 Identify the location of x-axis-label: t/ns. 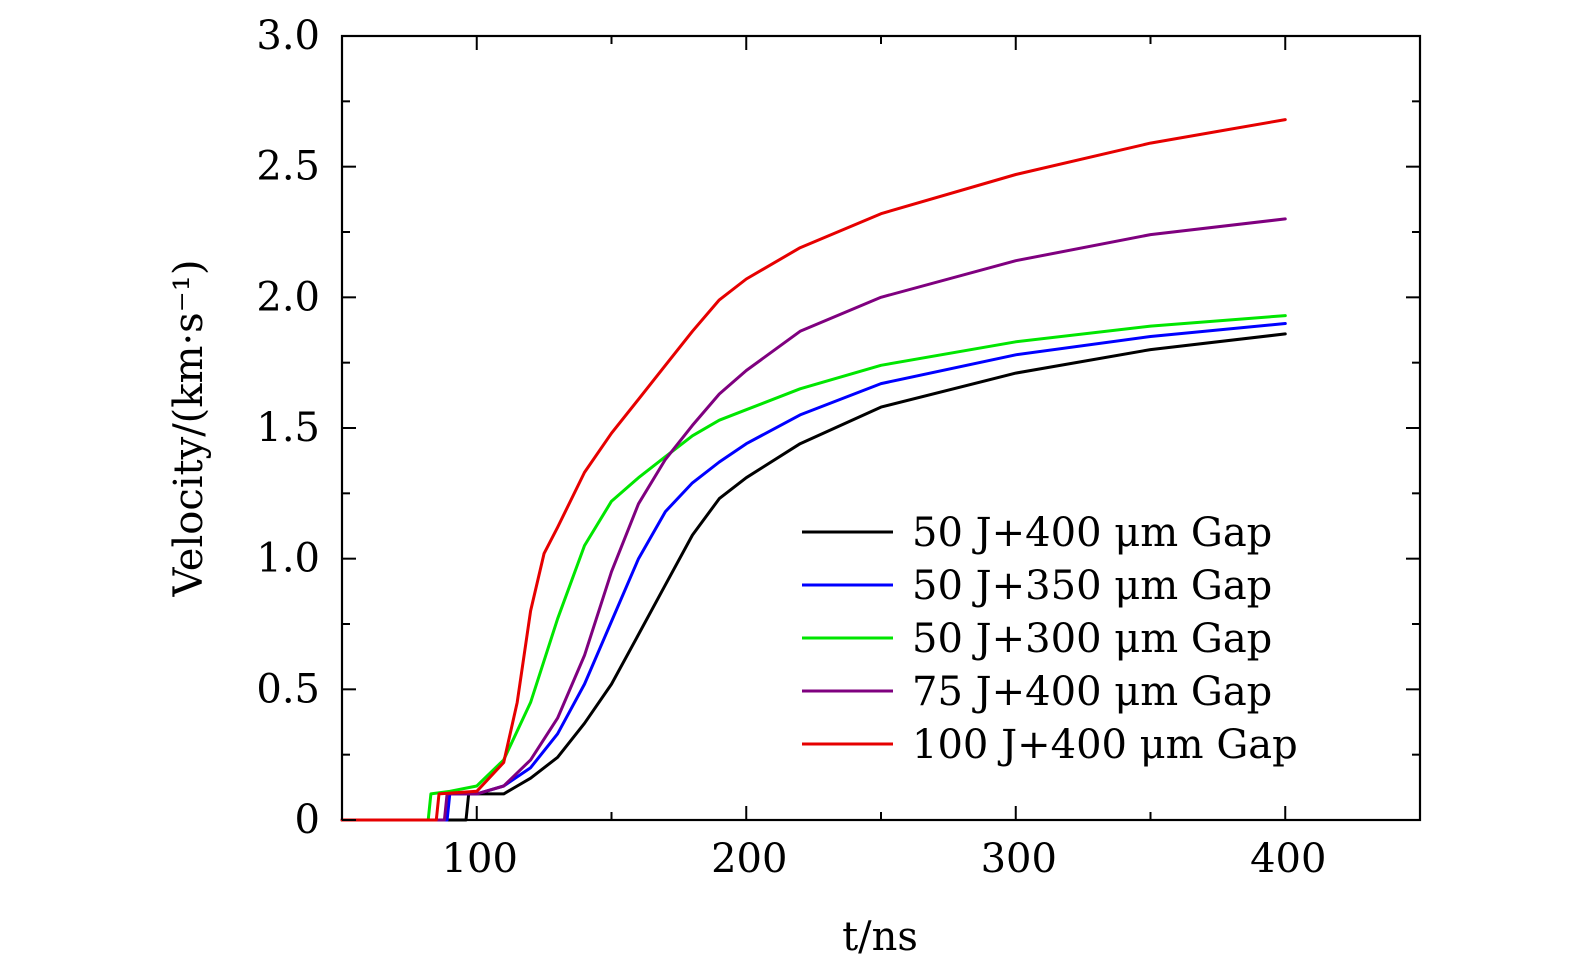
(880, 937).